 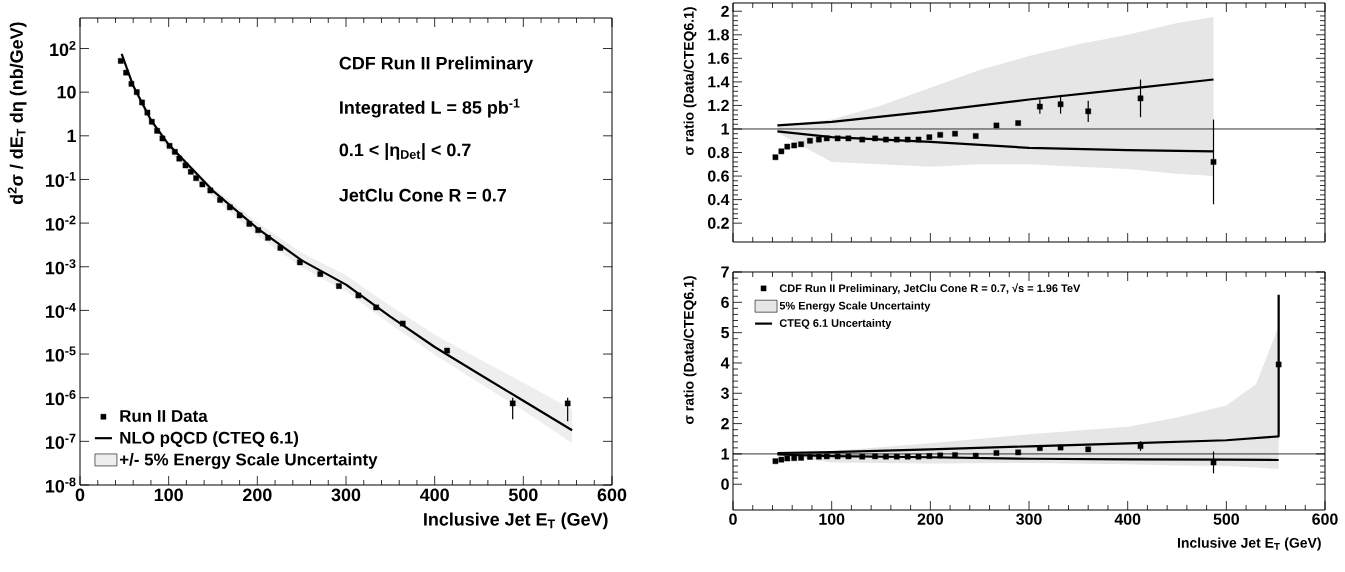 What do you see at coordinates (719, 82) in the screenshot?
I see `y-tick-label: 1.4` at bounding box center [719, 82].